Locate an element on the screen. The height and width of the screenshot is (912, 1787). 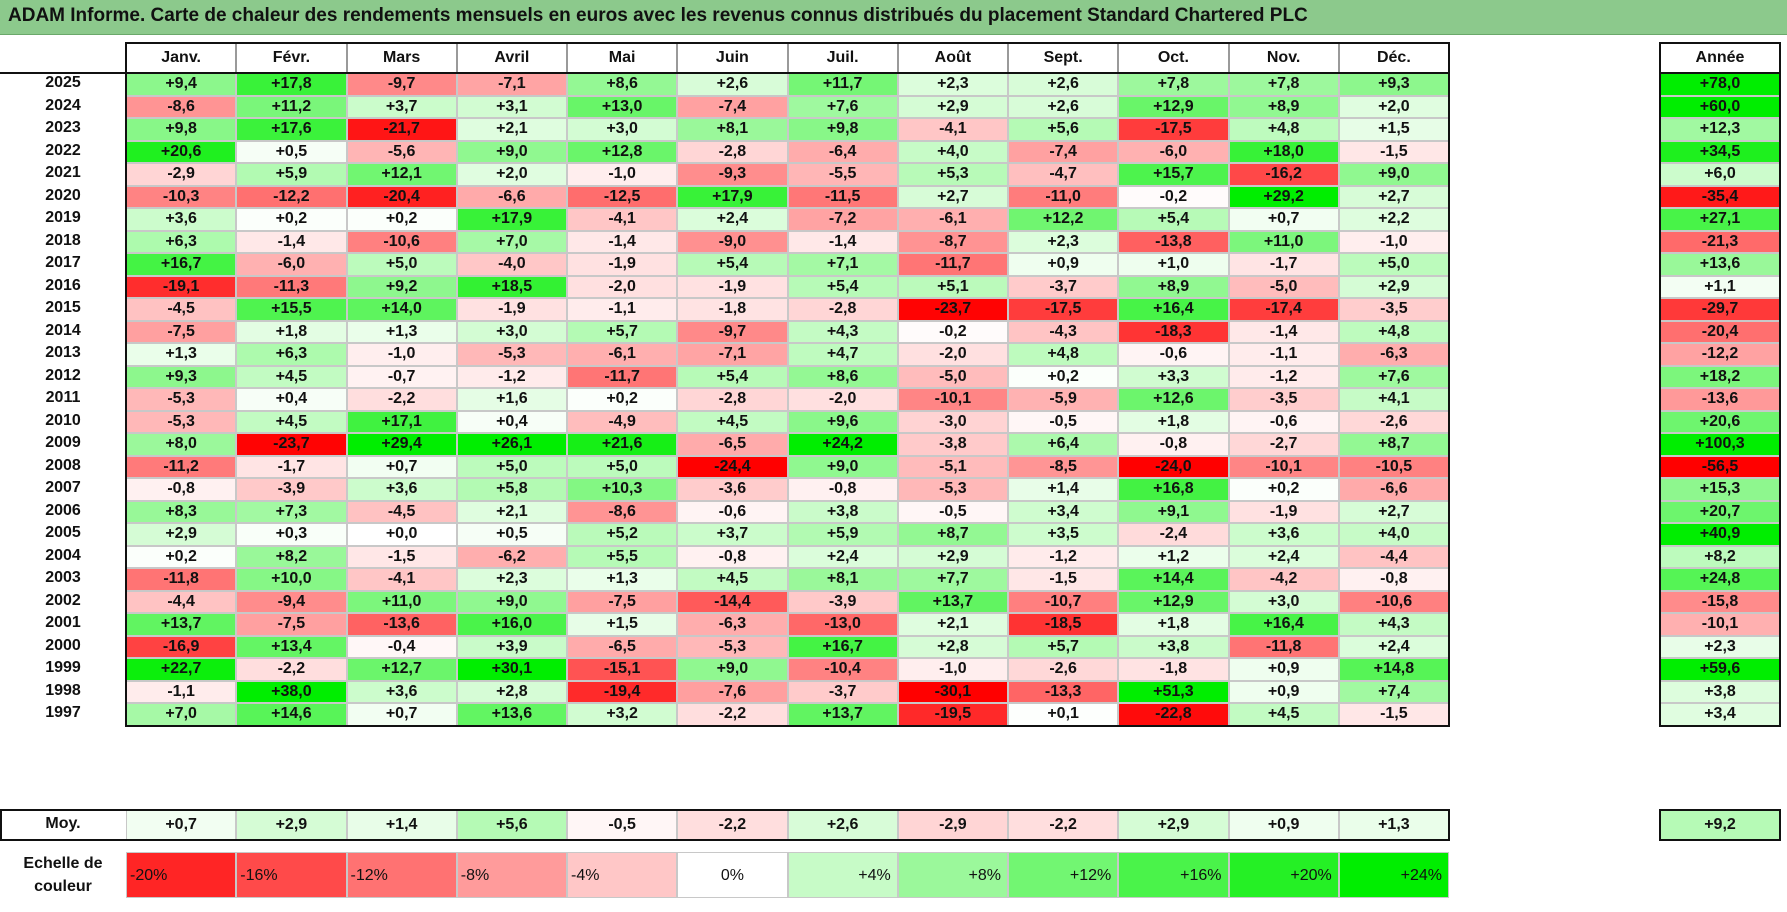
legend-swatch: -16% is located at coordinates (291, 875).